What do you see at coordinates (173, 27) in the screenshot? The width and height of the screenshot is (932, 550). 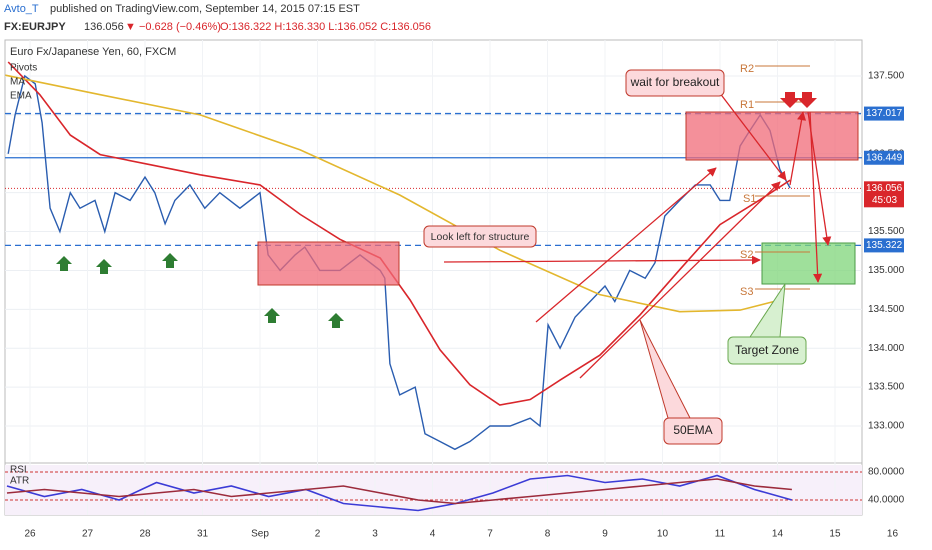 I see `change: ▼ −0.628 (−0.46%)` at bounding box center [173, 27].